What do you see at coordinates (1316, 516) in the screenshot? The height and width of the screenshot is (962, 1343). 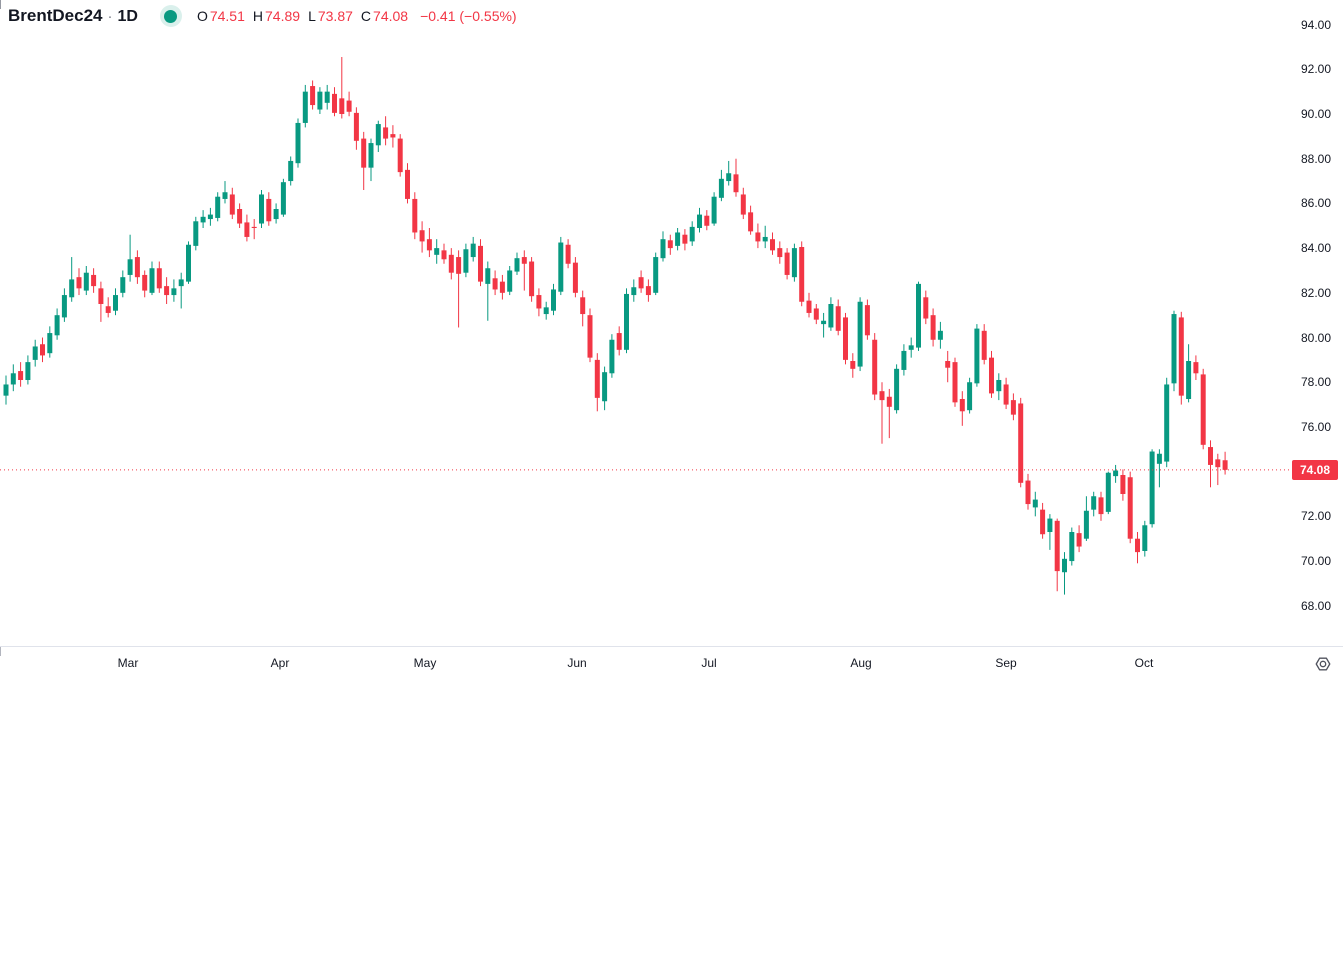 I see `price-axis-label: 72.00` at bounding box center [1316, 516].